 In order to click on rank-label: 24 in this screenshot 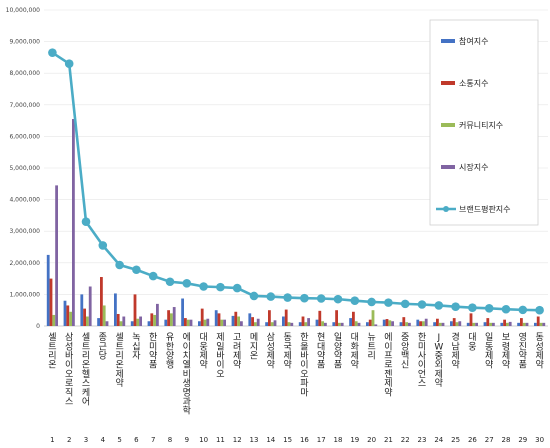, I will do `click(438, 440)`.